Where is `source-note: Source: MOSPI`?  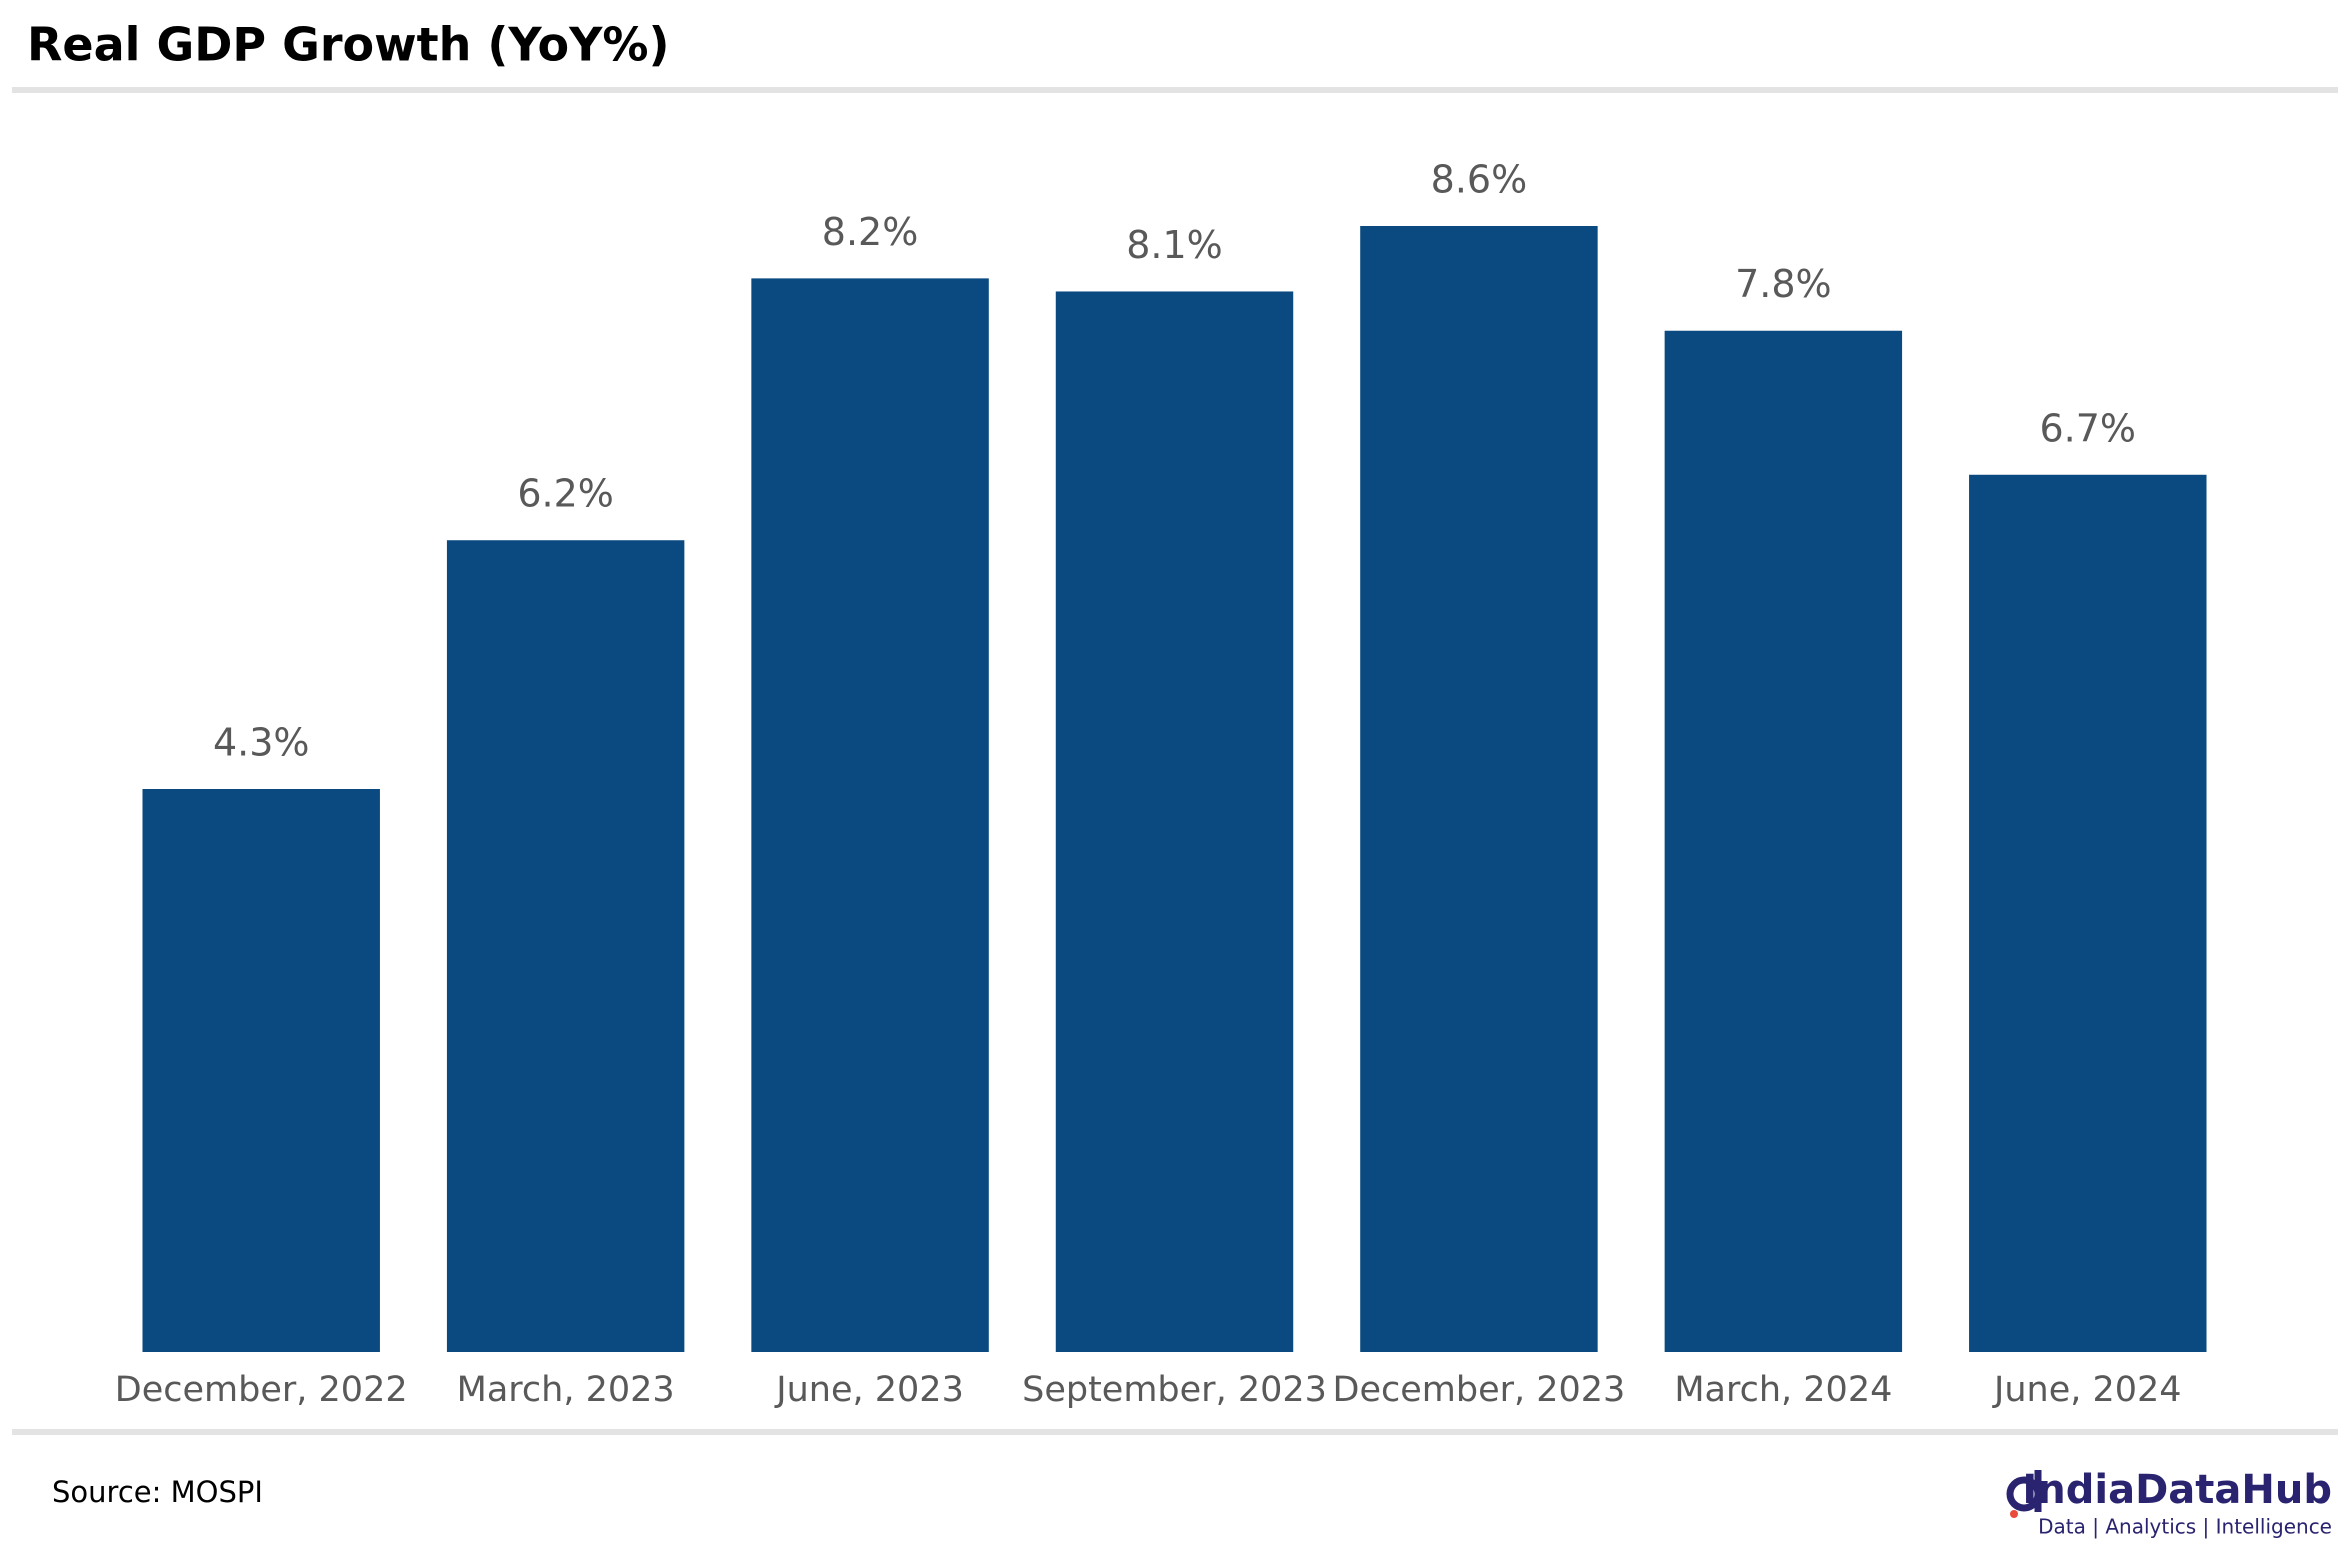
source-note: Source: MOSPI is located at coordinates (157, 1492).